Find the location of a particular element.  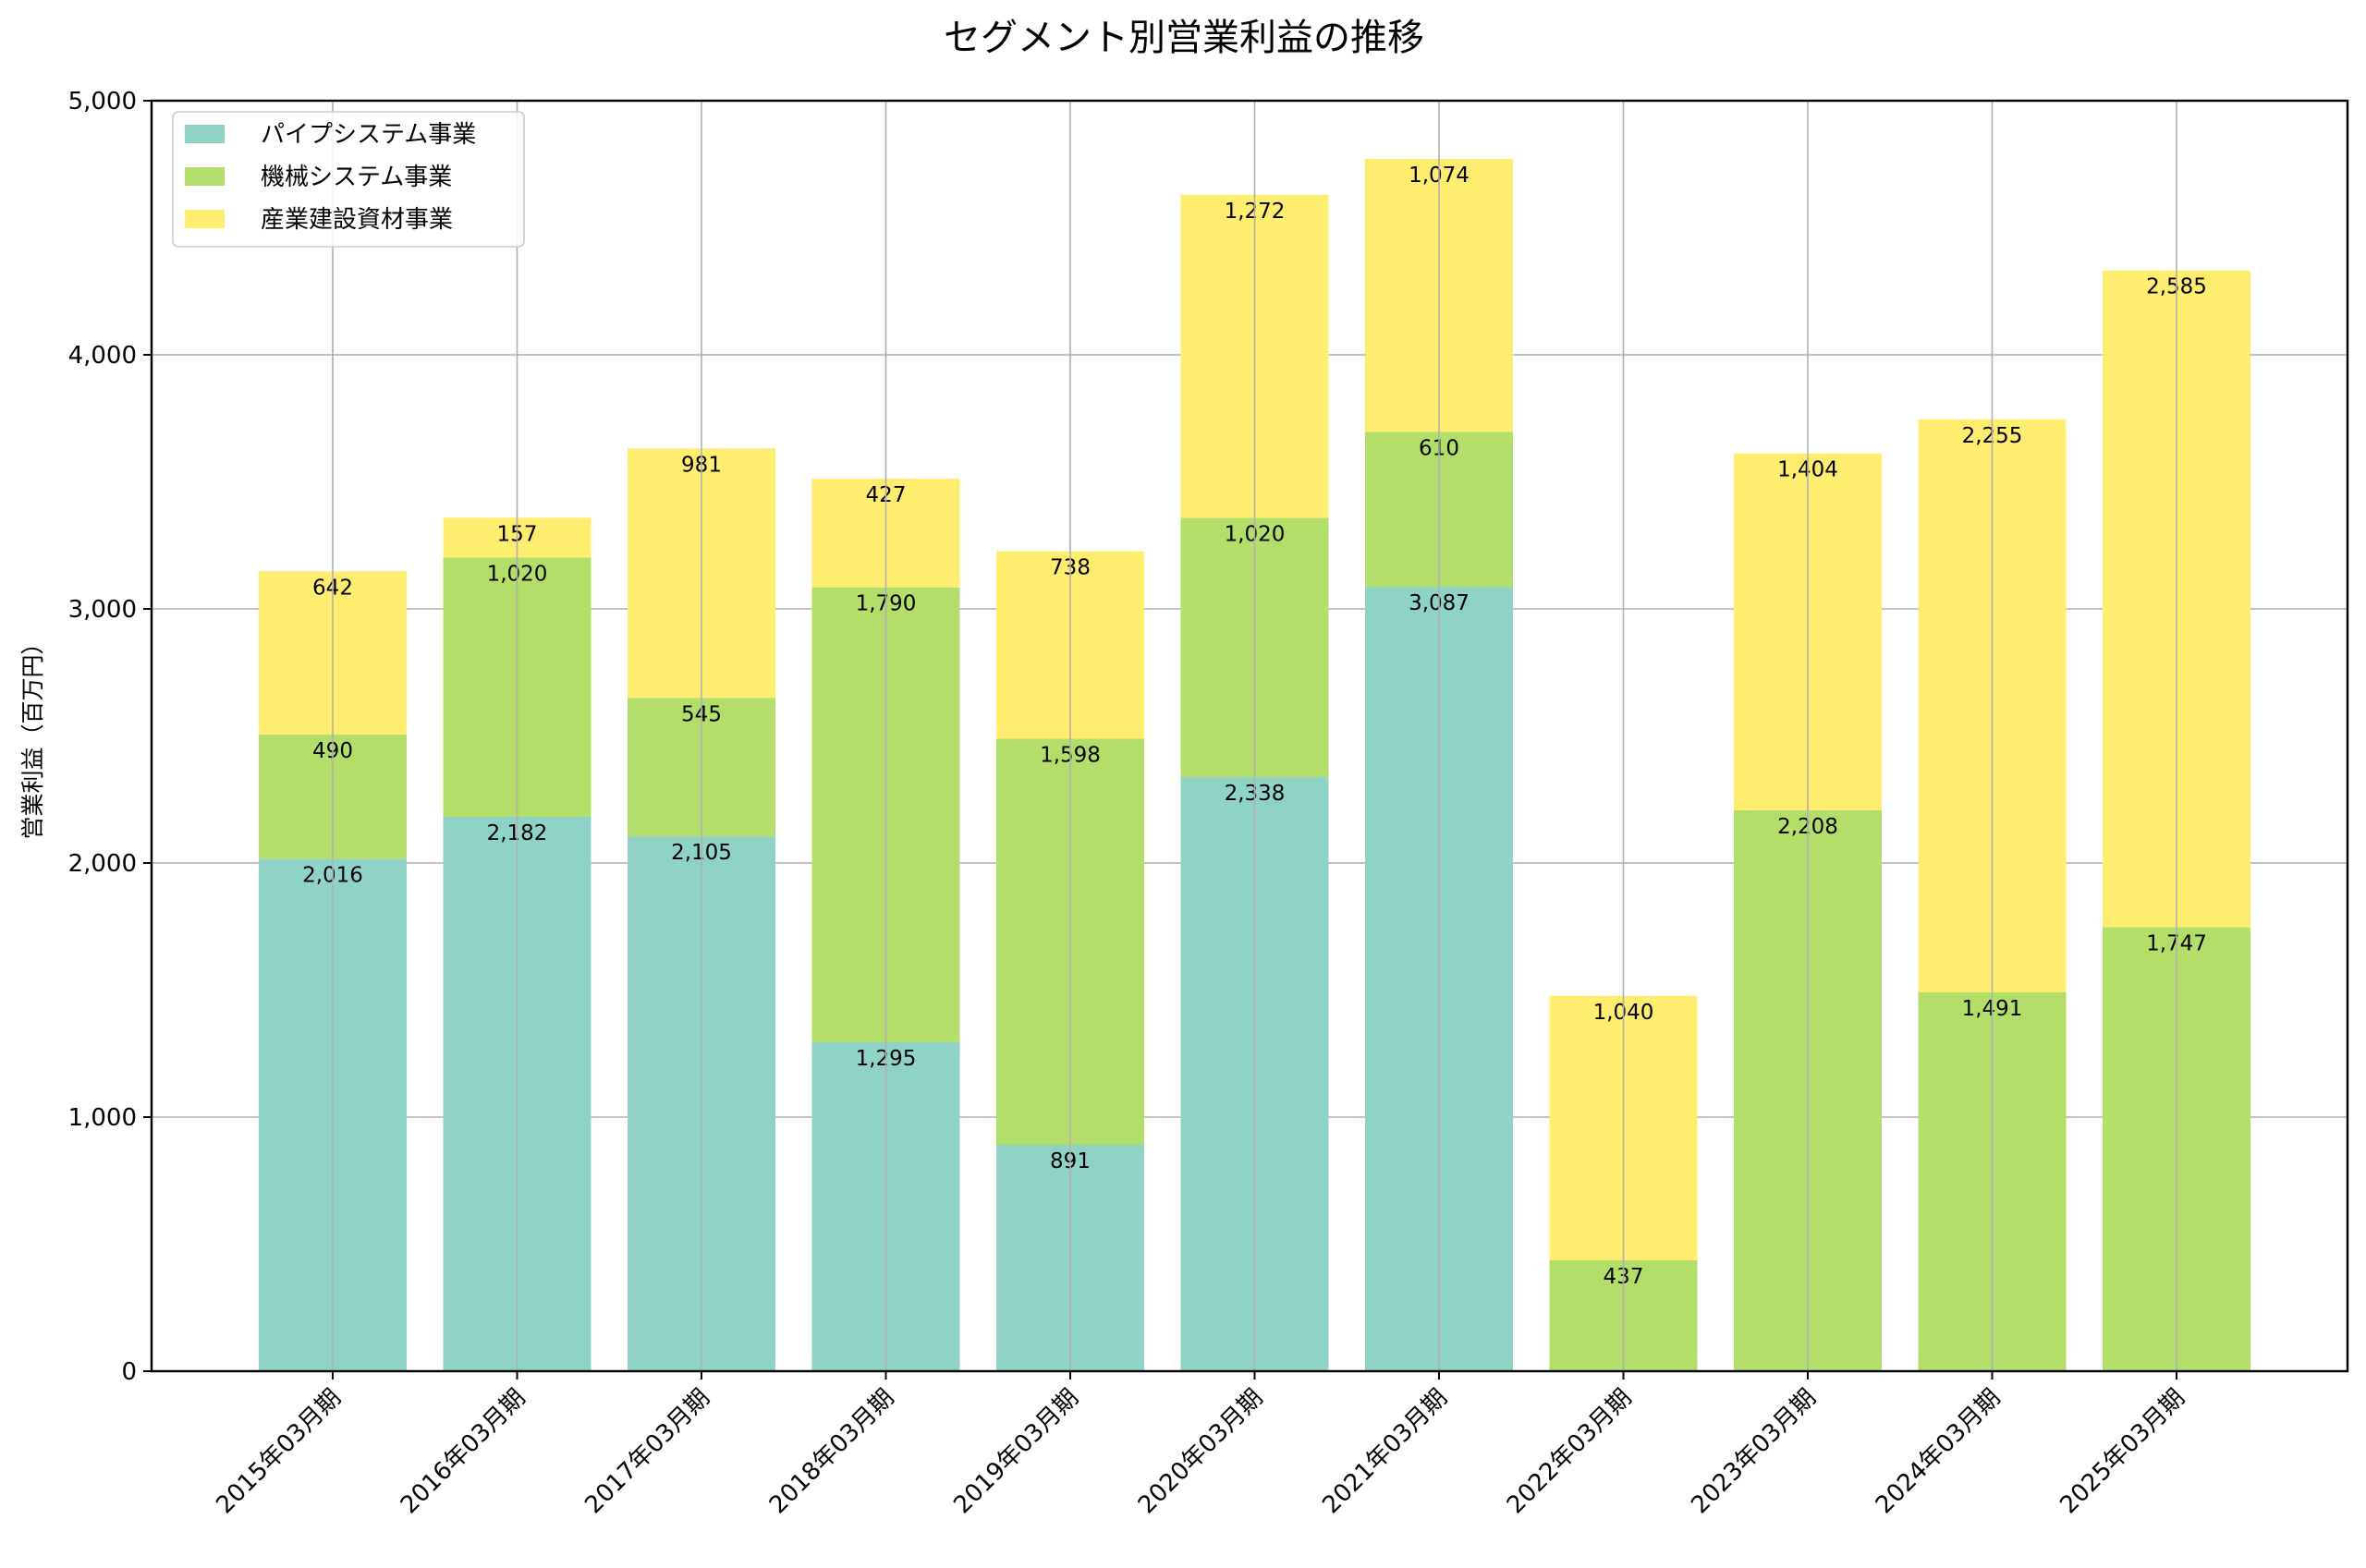

x-tick-label: 2018年03月期 is located at coordinates (832, 1452).